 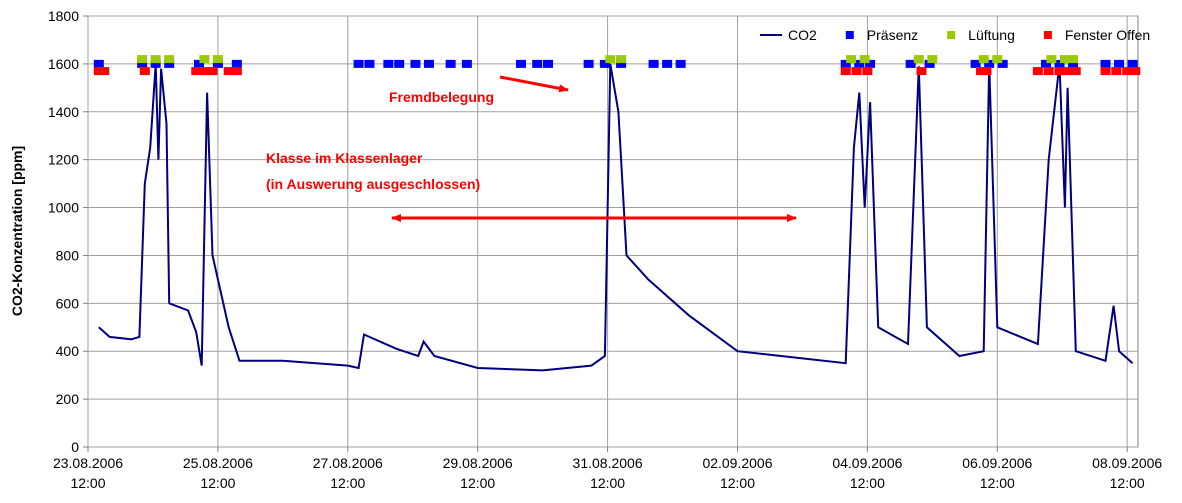 I want to click on y-tick-label: 200, so click(x=68, y=399).